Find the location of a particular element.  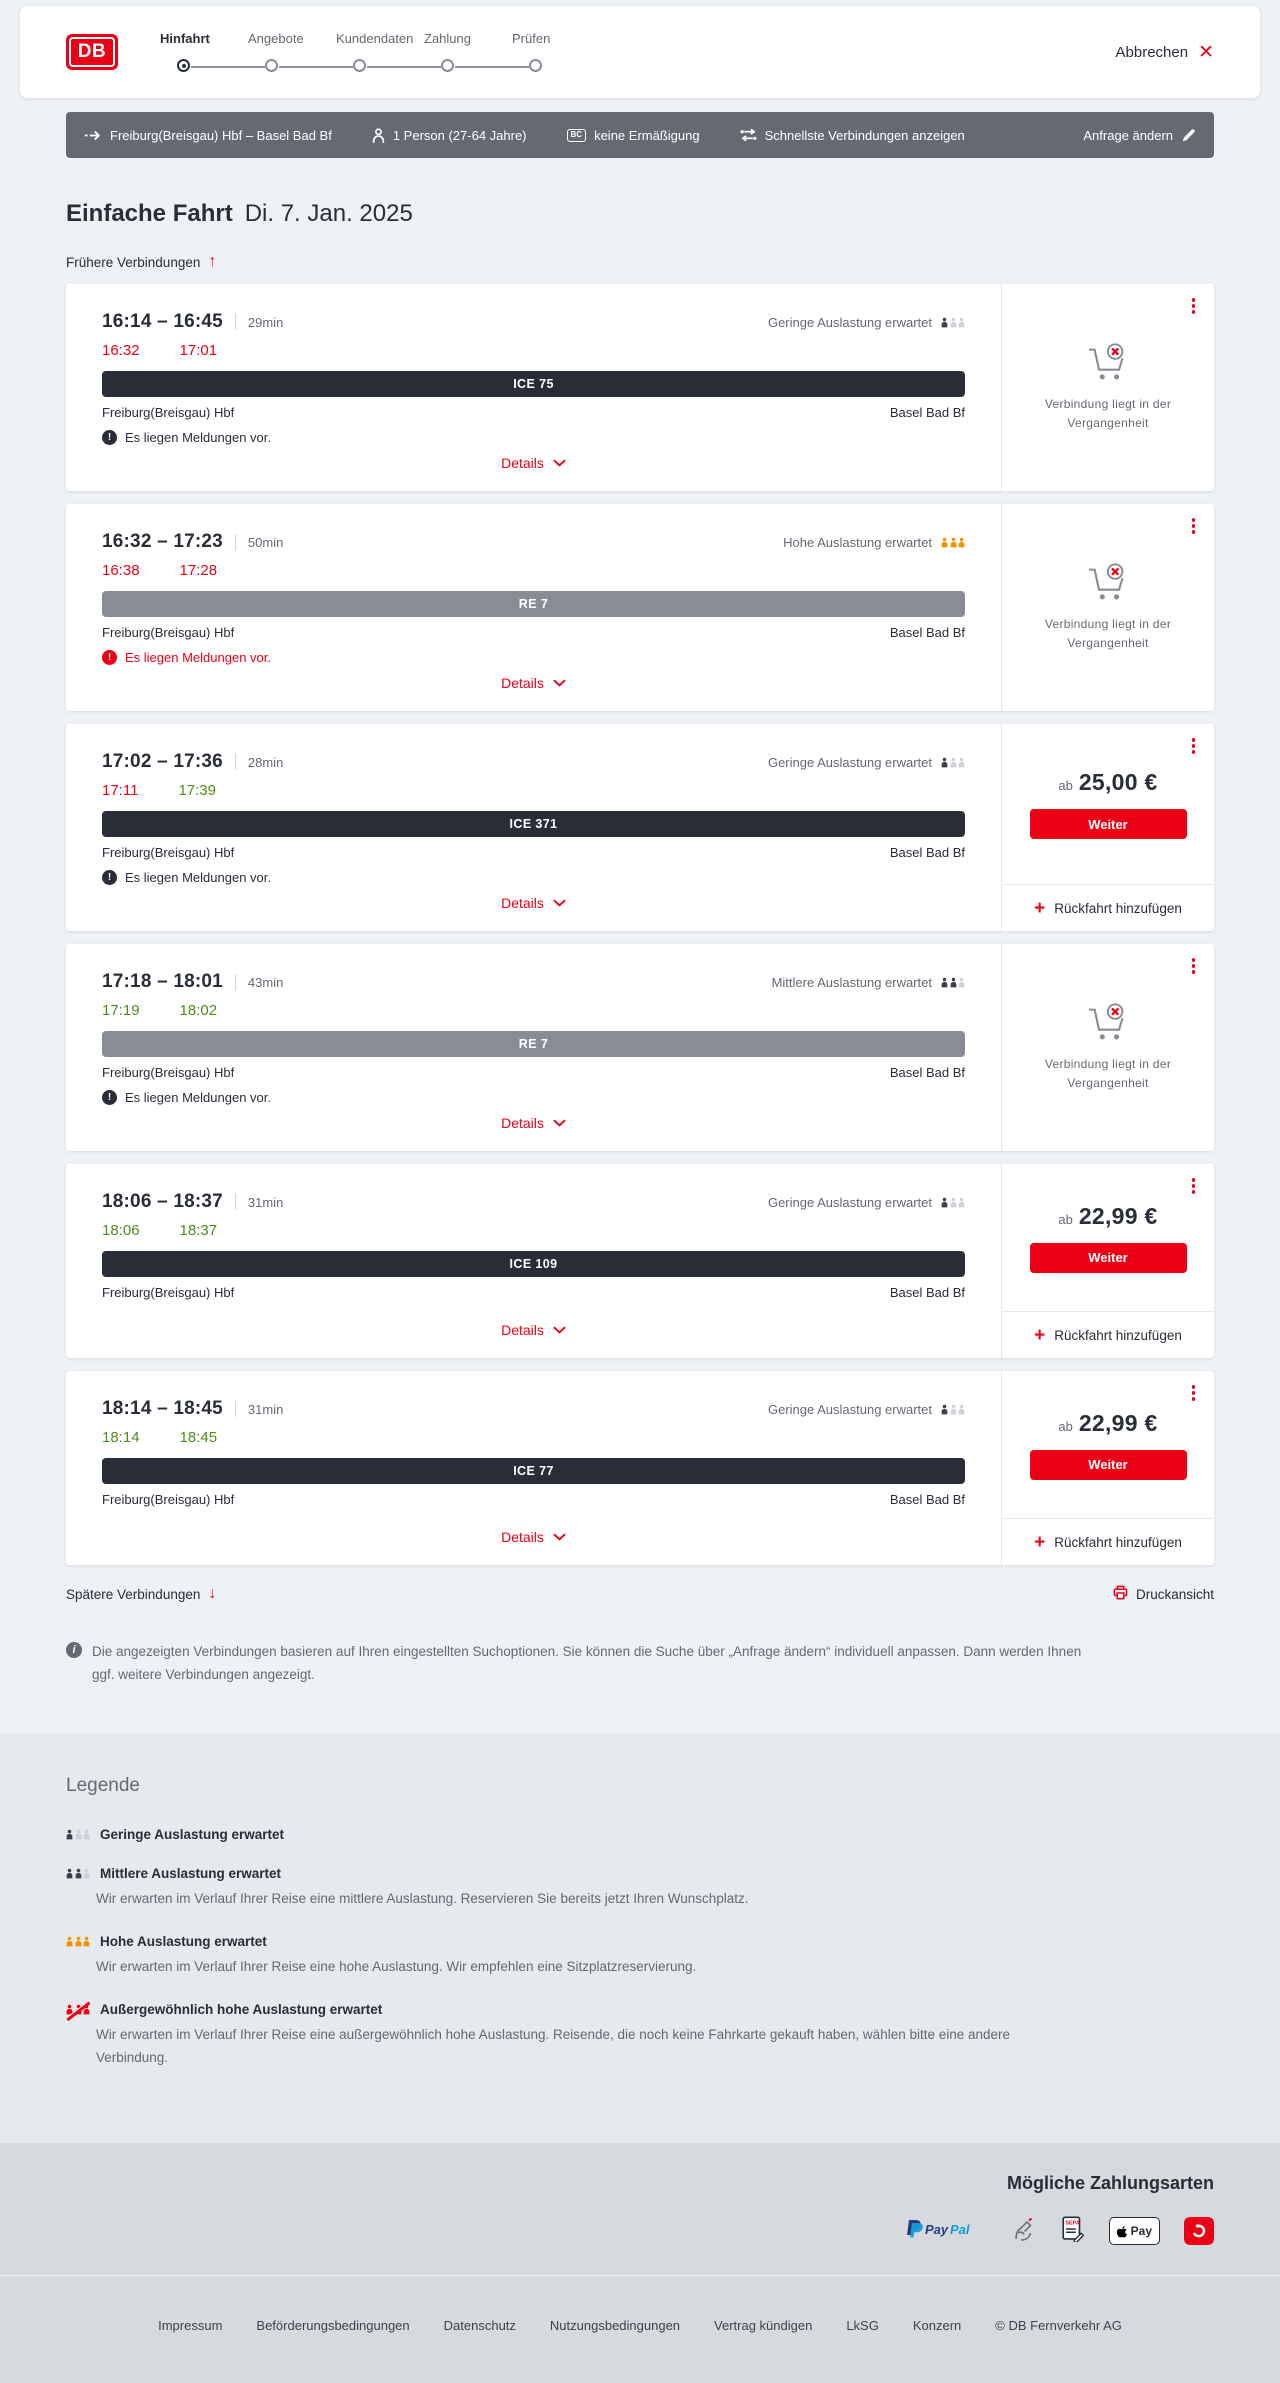

scheduled-times: 16:14 – 16:45 is located at coordinates (162, 321).